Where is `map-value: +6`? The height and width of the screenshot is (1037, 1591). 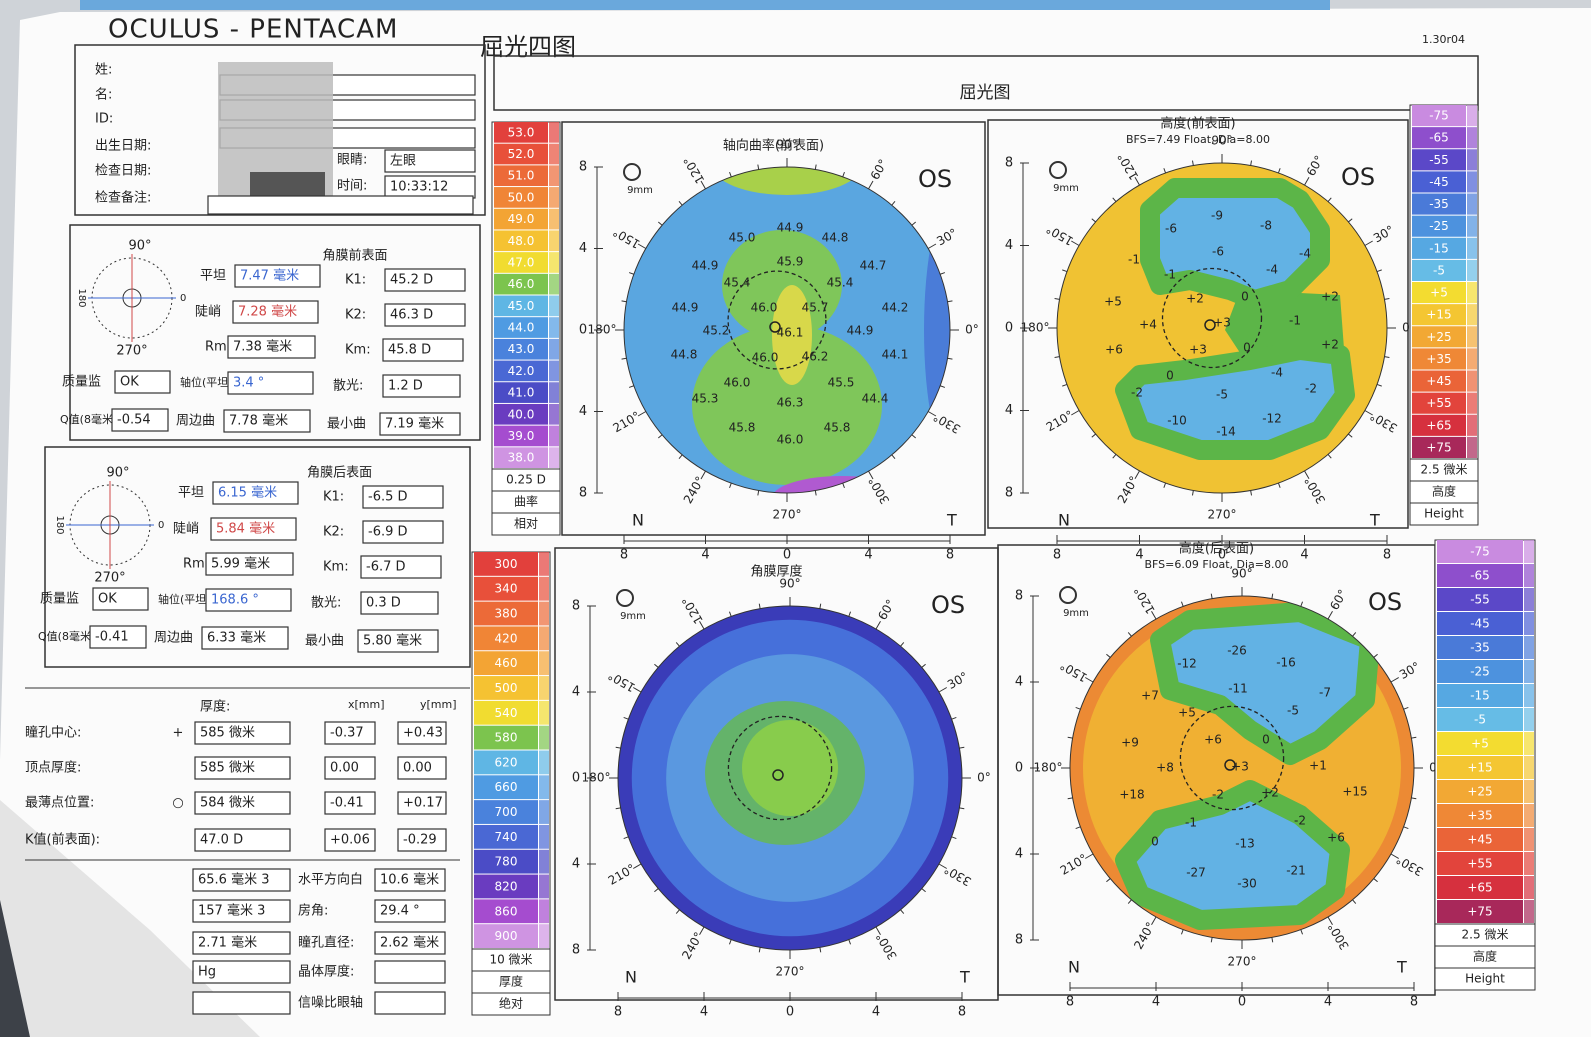 map-value: +6 is located at coordinates (1213, 740).